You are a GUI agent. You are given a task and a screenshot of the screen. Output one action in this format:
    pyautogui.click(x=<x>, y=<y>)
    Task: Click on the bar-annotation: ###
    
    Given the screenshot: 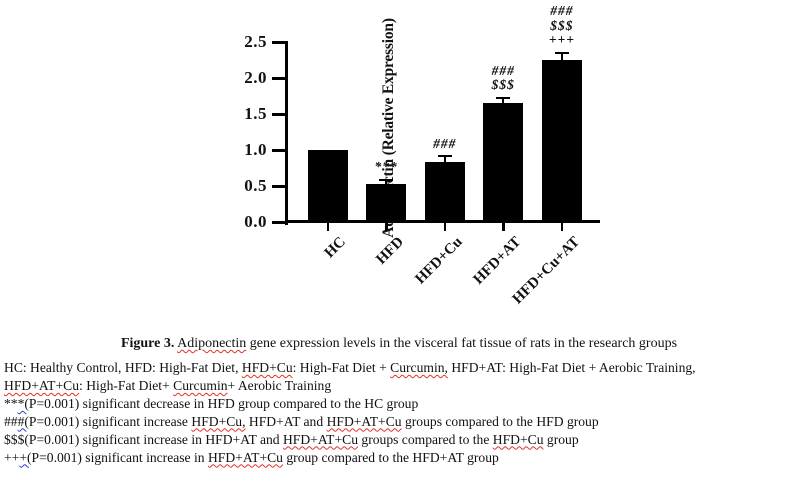 What is the action you would take?
    pyautogui.click(x=445, y=143)
    